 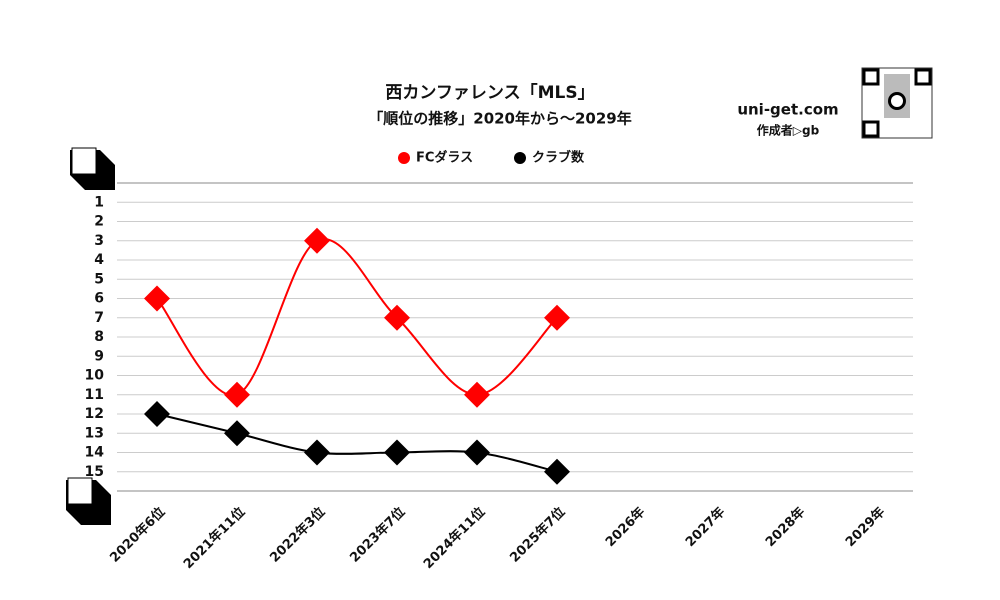 What do you see at coordinates (454, 538) in the screenshot?
I see `x-tick-label: 2024年11位` at bounding box center [454, 538].